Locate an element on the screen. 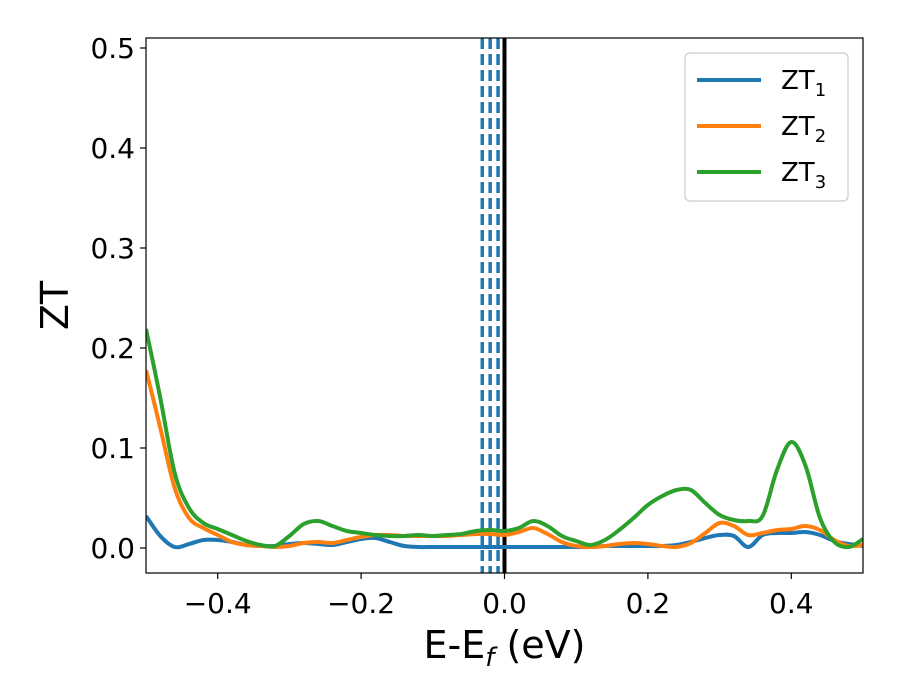  x-tick-label: 0.2 is located at coordinates (648, 603).